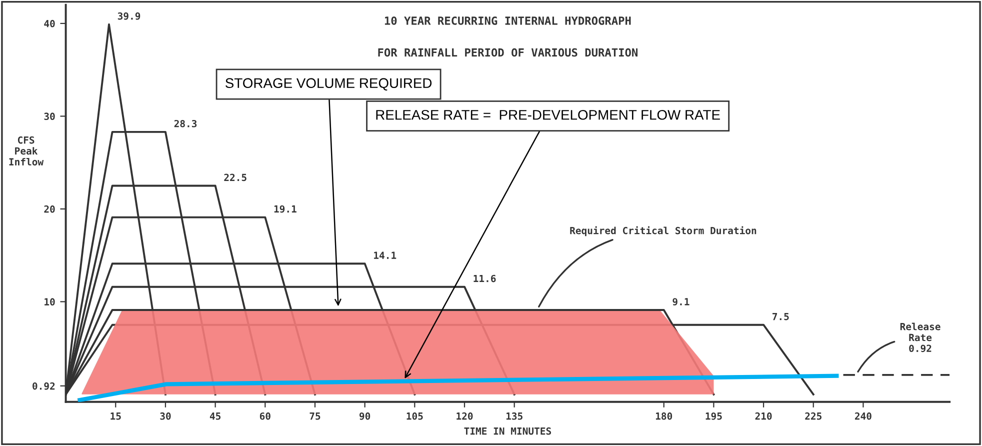  Describe the element at coordinates (507, 20) in the screenshot. I see `text: 10 YEAR RECURRING INTERNAL HYDROGRAPH` at that location.